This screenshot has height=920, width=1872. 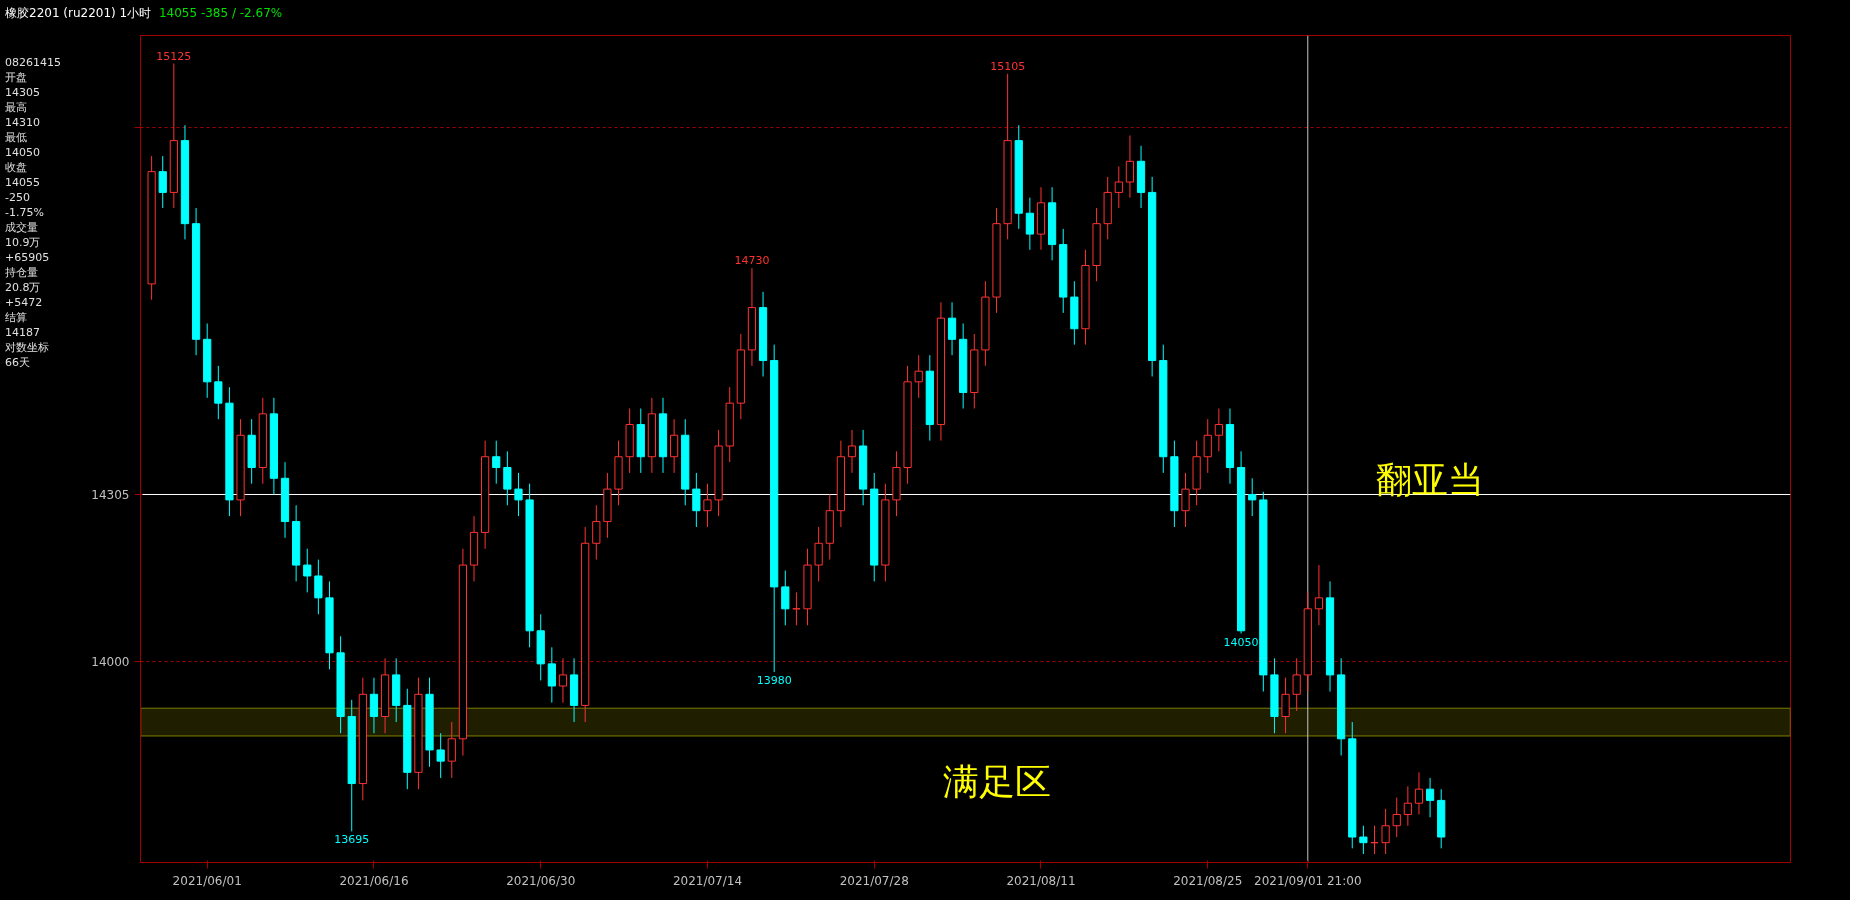 I want to click on text: 14187, so click(x=23, y=332).